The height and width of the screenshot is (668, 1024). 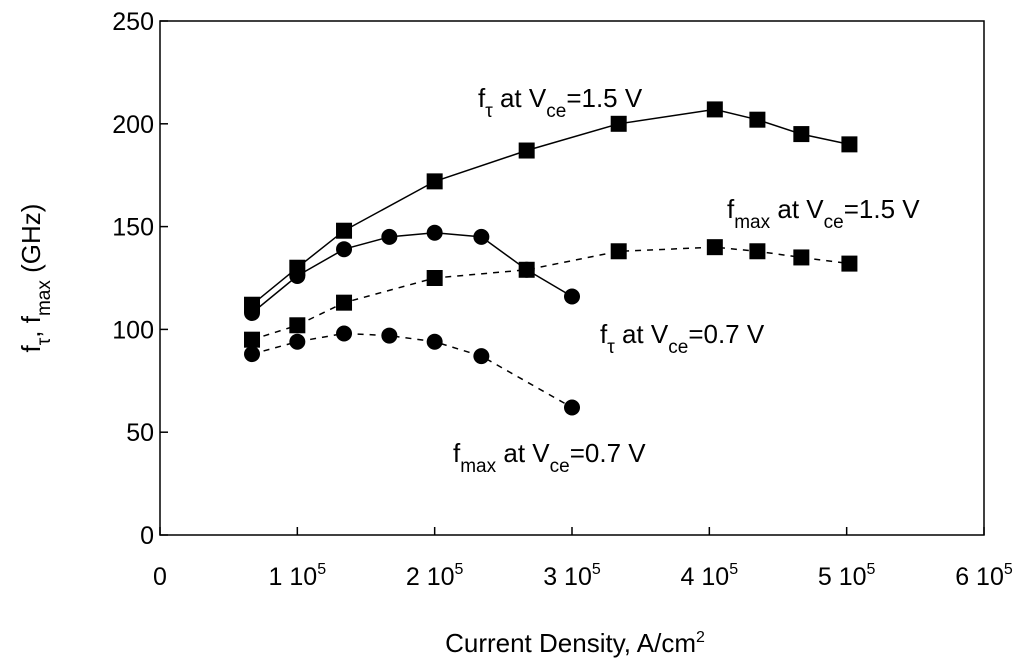 I want to click on x-tick-label: 5 105, so click(x=847, y=576).